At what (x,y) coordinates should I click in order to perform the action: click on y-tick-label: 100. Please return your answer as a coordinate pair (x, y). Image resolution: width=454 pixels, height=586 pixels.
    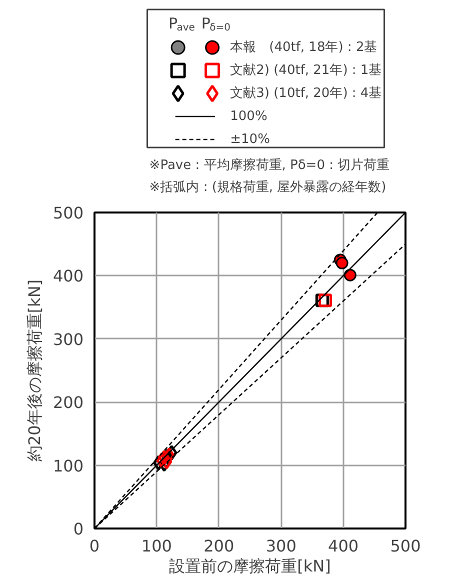
    Looking at the image, I should click on (68, 466).